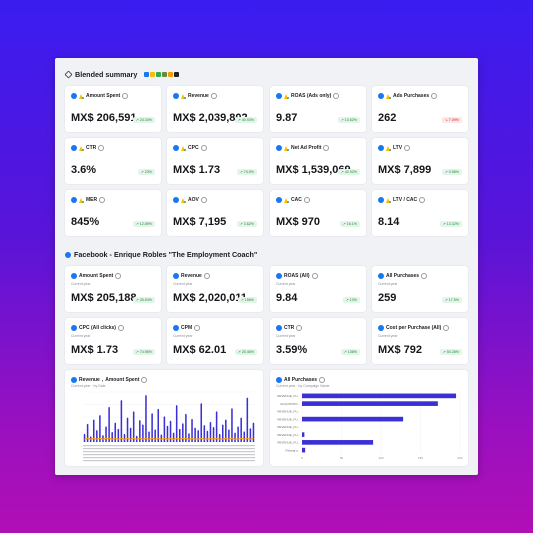  Describe the element at coordinates (420, 289) in the screenshot. I see `metric-card-all-purchases: All Purchases Current year 259 ↗ 17.5%` at that location.